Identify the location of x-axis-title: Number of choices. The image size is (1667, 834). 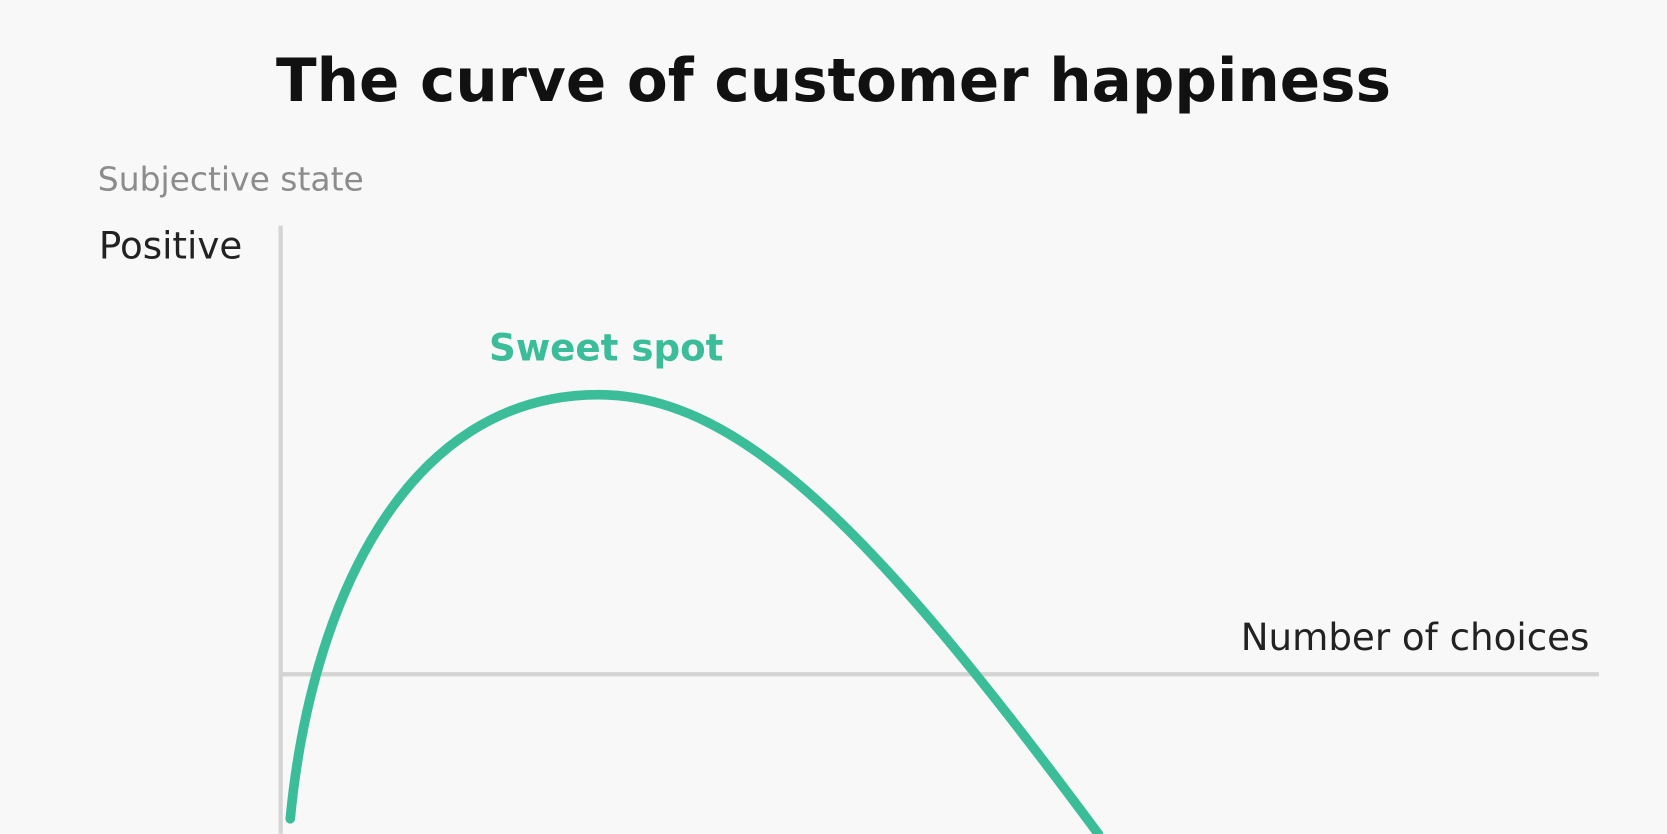
(1415, 637).